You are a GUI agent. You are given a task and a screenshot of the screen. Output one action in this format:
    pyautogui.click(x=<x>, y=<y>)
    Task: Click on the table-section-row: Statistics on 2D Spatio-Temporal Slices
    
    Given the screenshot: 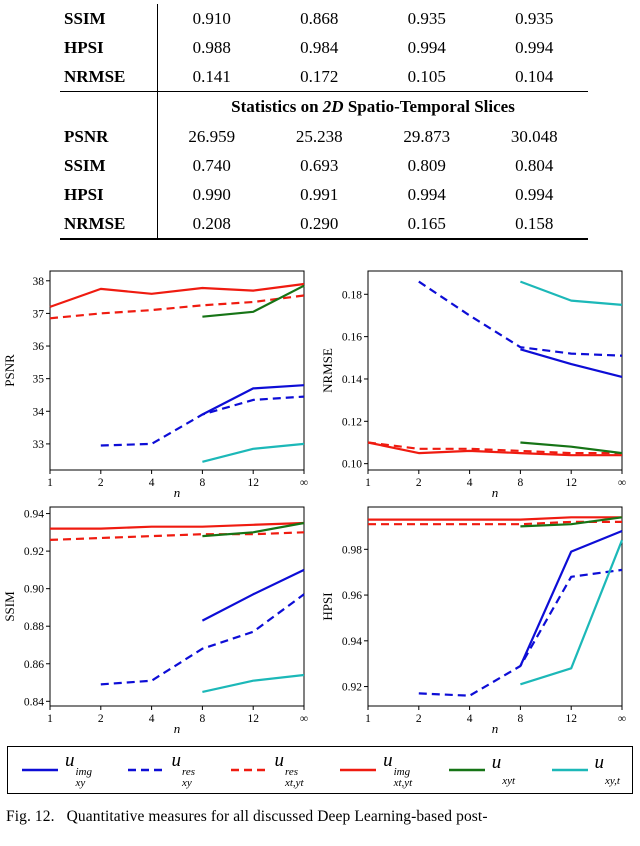 What is the action you would take?
    pyautogui.click(x=324, y=106)
    